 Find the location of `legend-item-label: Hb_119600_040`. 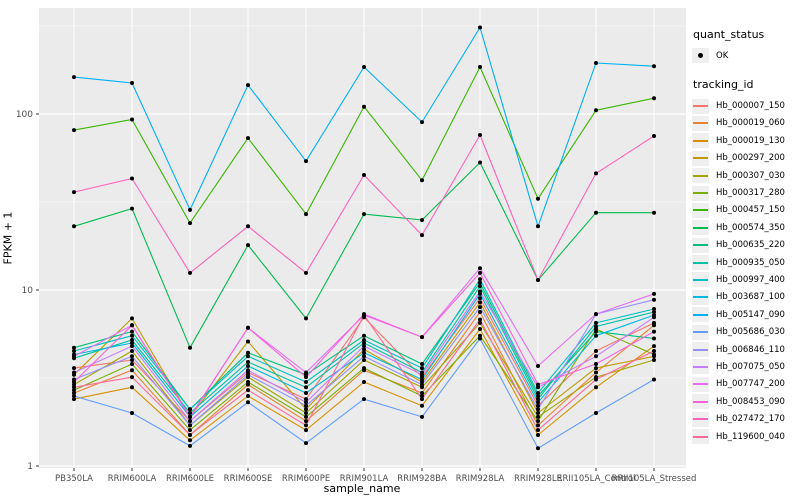

legend-item-label: Hb_119600_040 is located at coordinates (750, 436).